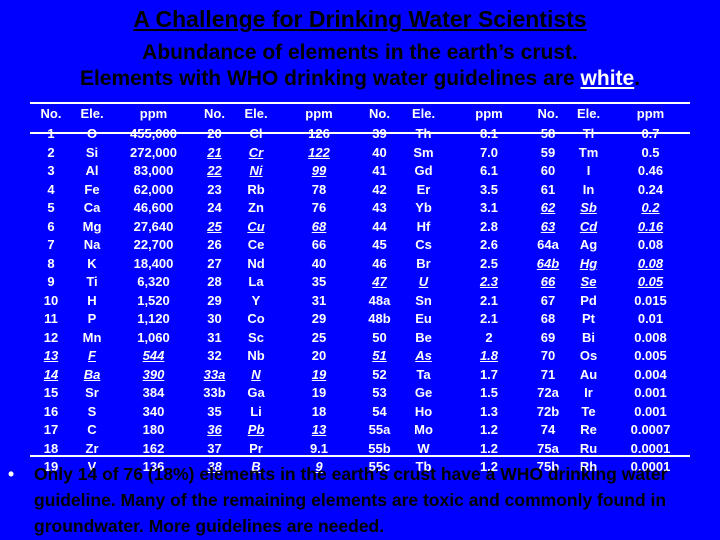 This screenshot has width=720, height=540. I want to click on element-number: 2, so click(51, 152).